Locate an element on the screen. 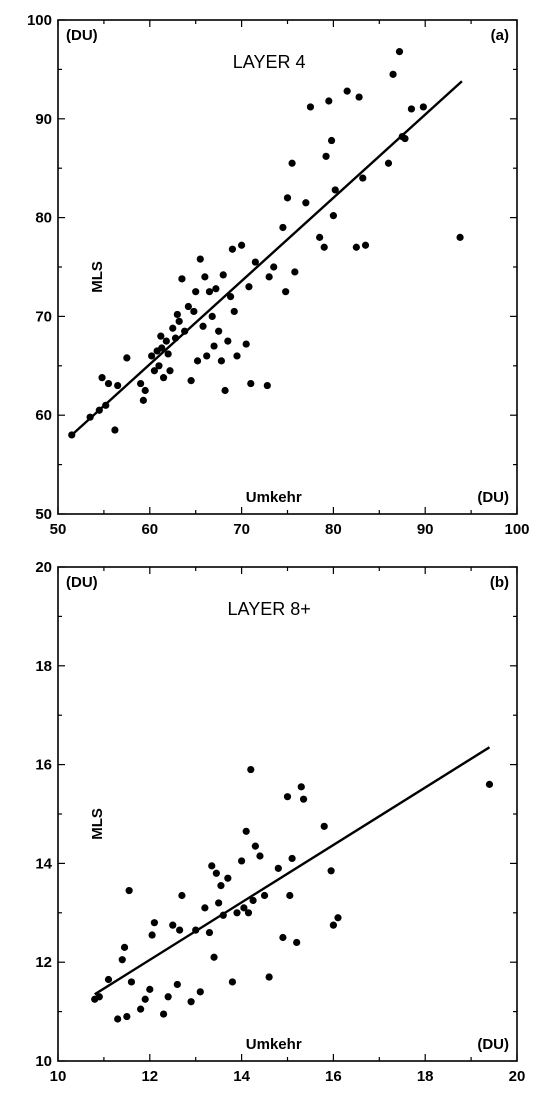 Image resolution: width=534 pixels, height=1100 pixels. x-tick-label: 50 is located at coordinates (58, 529).